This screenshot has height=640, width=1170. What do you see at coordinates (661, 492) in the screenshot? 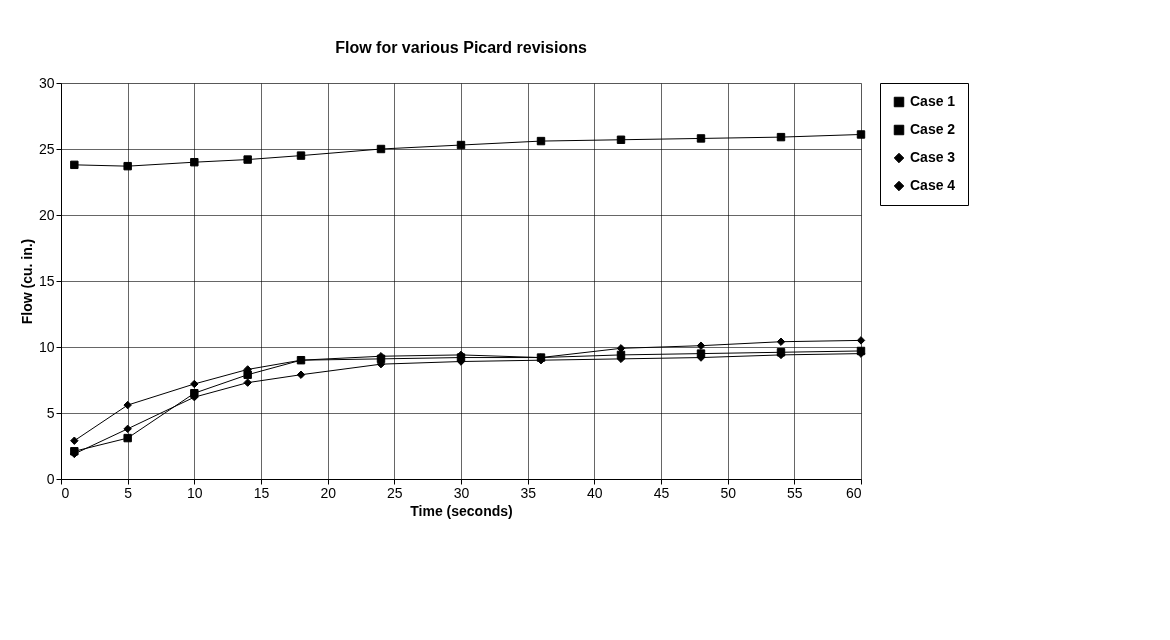
I see `x-tick-label: 45` at bounding box center [661, 492].